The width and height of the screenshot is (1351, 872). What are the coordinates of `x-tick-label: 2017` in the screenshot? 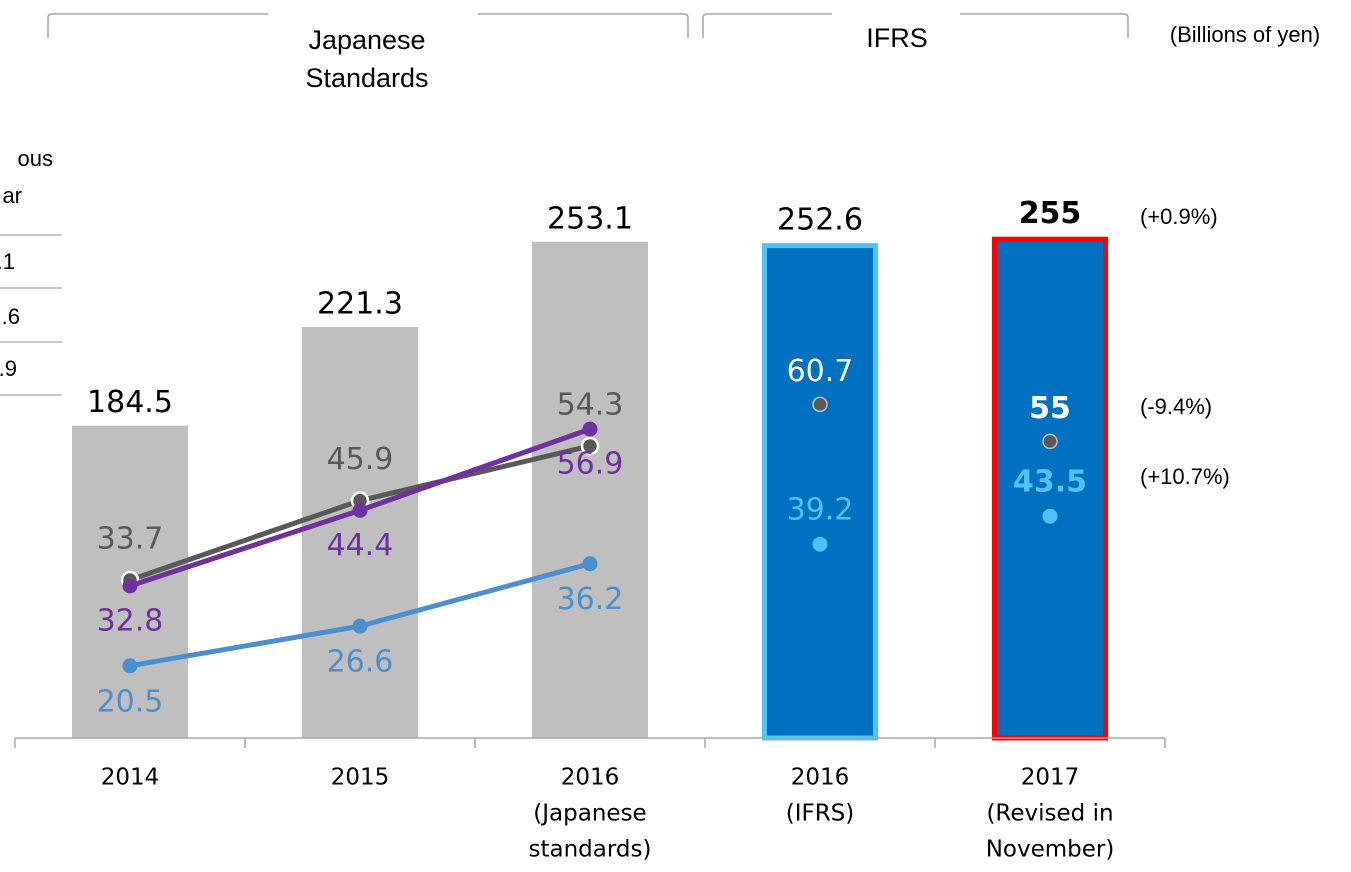 It's located at (1050, 778).